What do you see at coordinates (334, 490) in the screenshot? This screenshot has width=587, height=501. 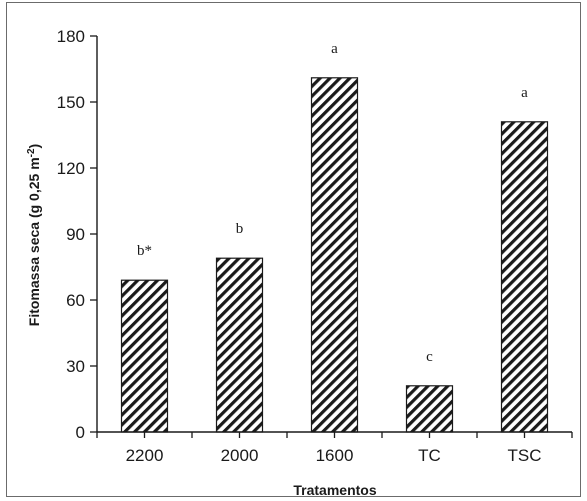 I see `x-axis-title: Tratamentos` at bounding box center [334, 490].